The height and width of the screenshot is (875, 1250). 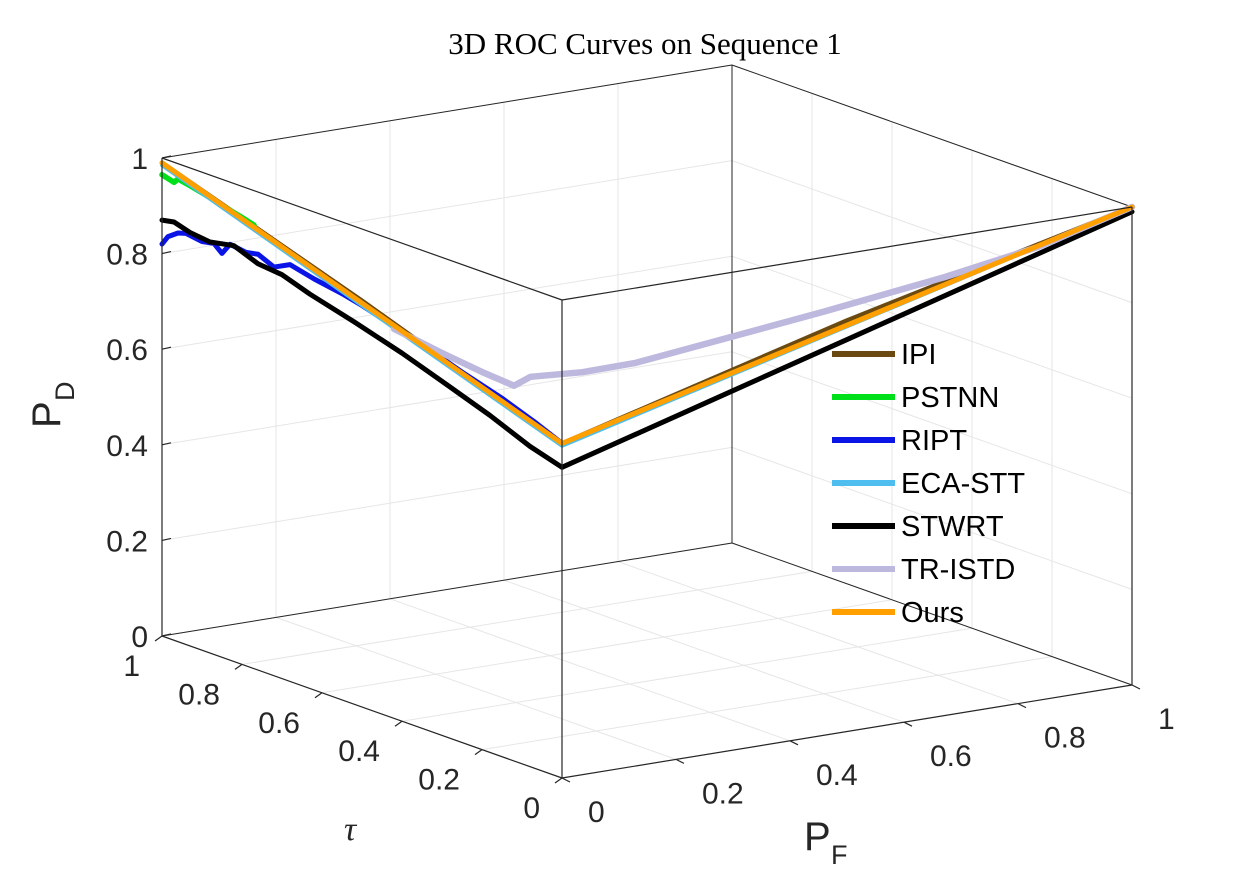 What do you see at coordinates (950, 398) in the screenshot?
I see `legend-label: PSTNN` at bounding box center [950, 398].